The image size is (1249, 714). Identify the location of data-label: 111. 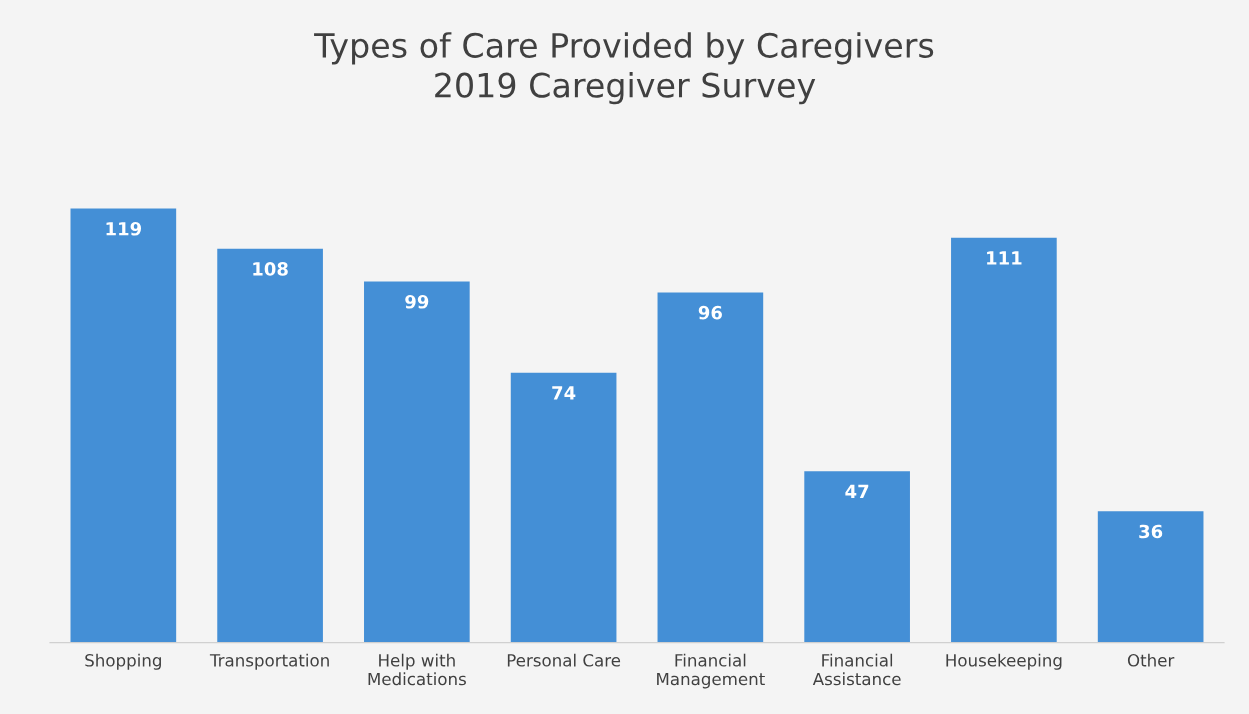
(1004, 258).